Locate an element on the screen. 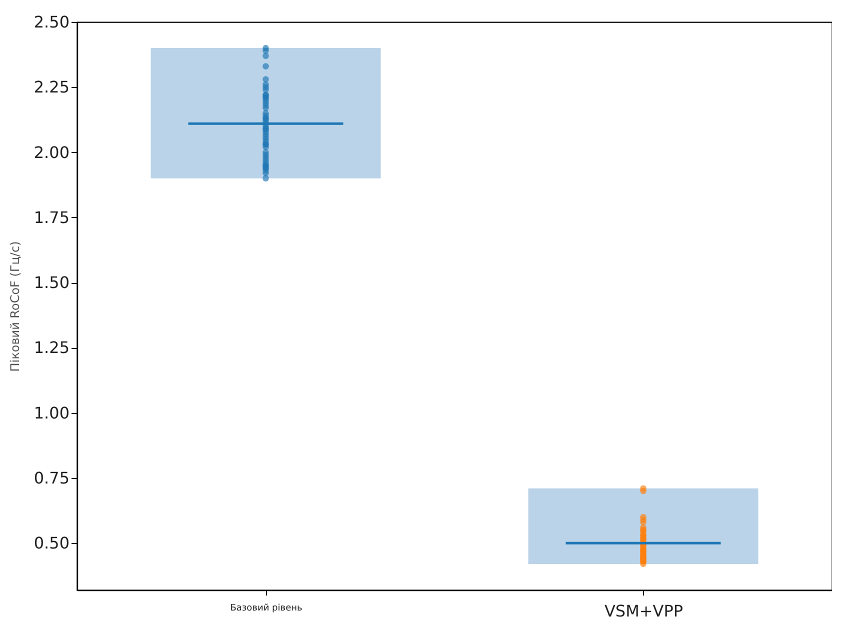 This screenshot has height=619, width=860. y-tick-label: 2.25 is located at coordinates (52, 87).